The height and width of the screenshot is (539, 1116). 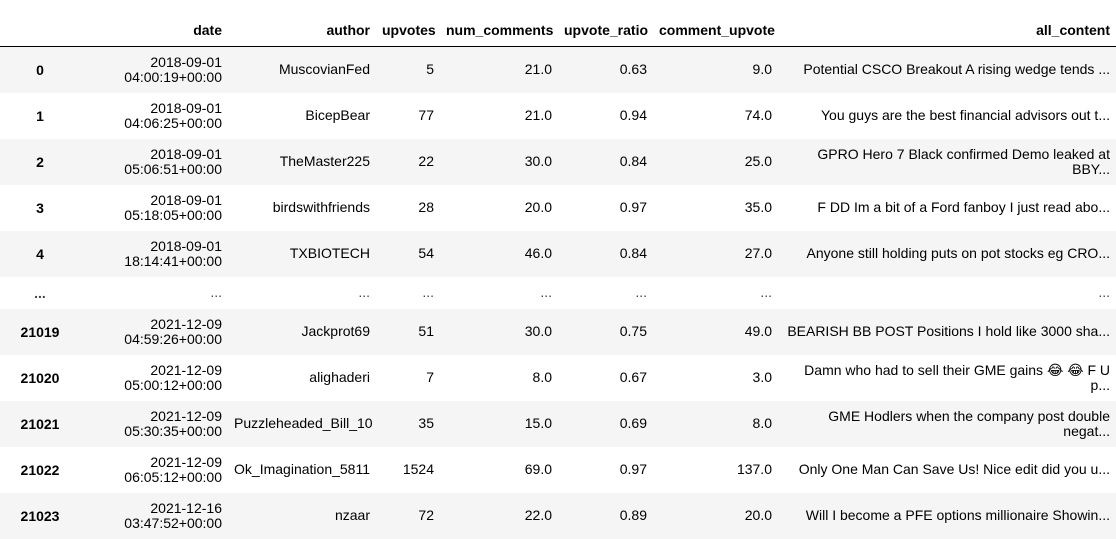 What do you see at coordinates (758, 161) in the screenshot?
I see `comment-upvote-cell-line: 25.0` at bounding box center [758, 161].